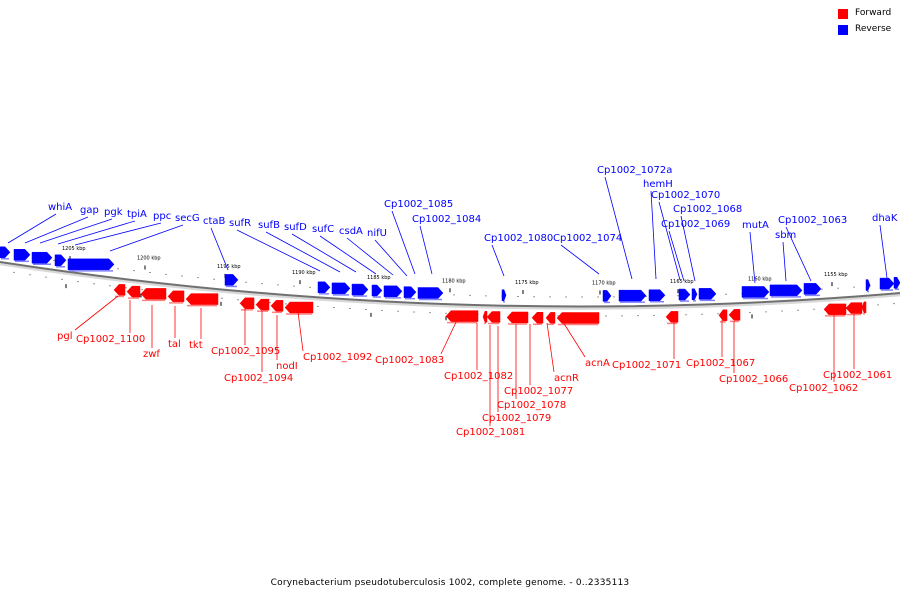 This screenshot has height=600, width=900. What do you see at coordinates (110, 339) in the screenshot?
I see `forward-gene-label: Cp1002_1100` at bounding box center [110, 339].